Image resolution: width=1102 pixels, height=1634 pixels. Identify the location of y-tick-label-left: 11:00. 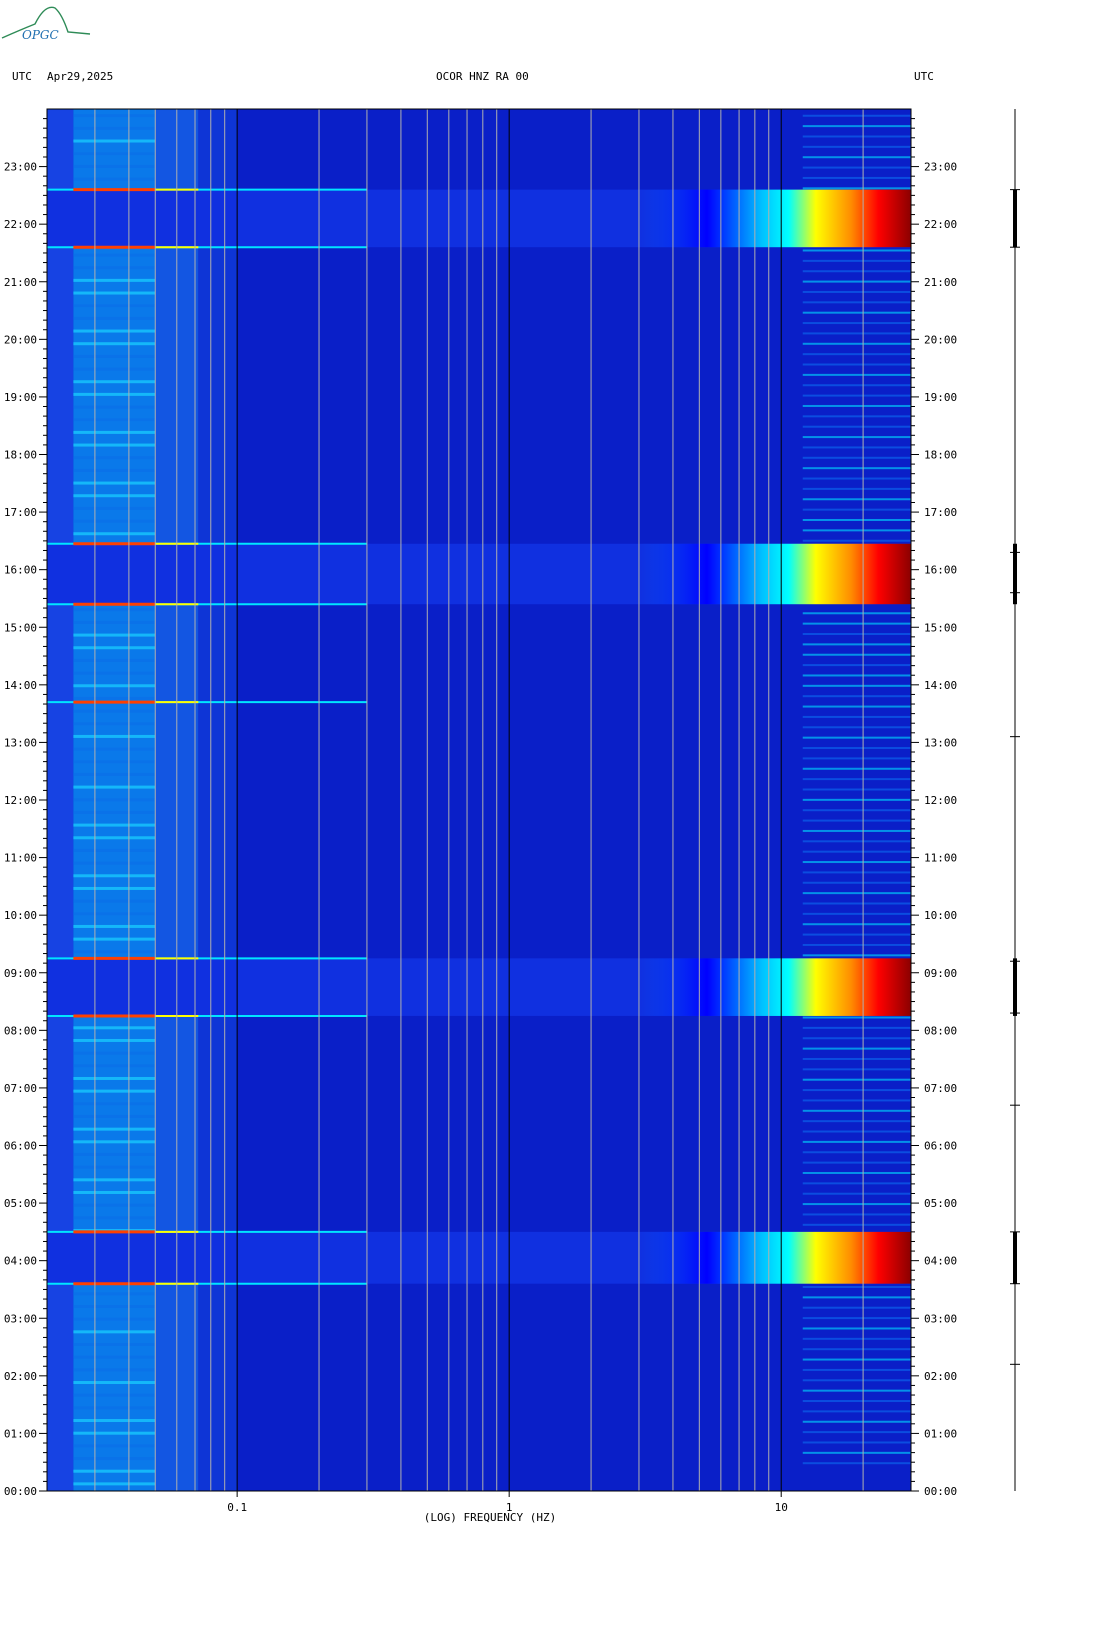
(20, 858).